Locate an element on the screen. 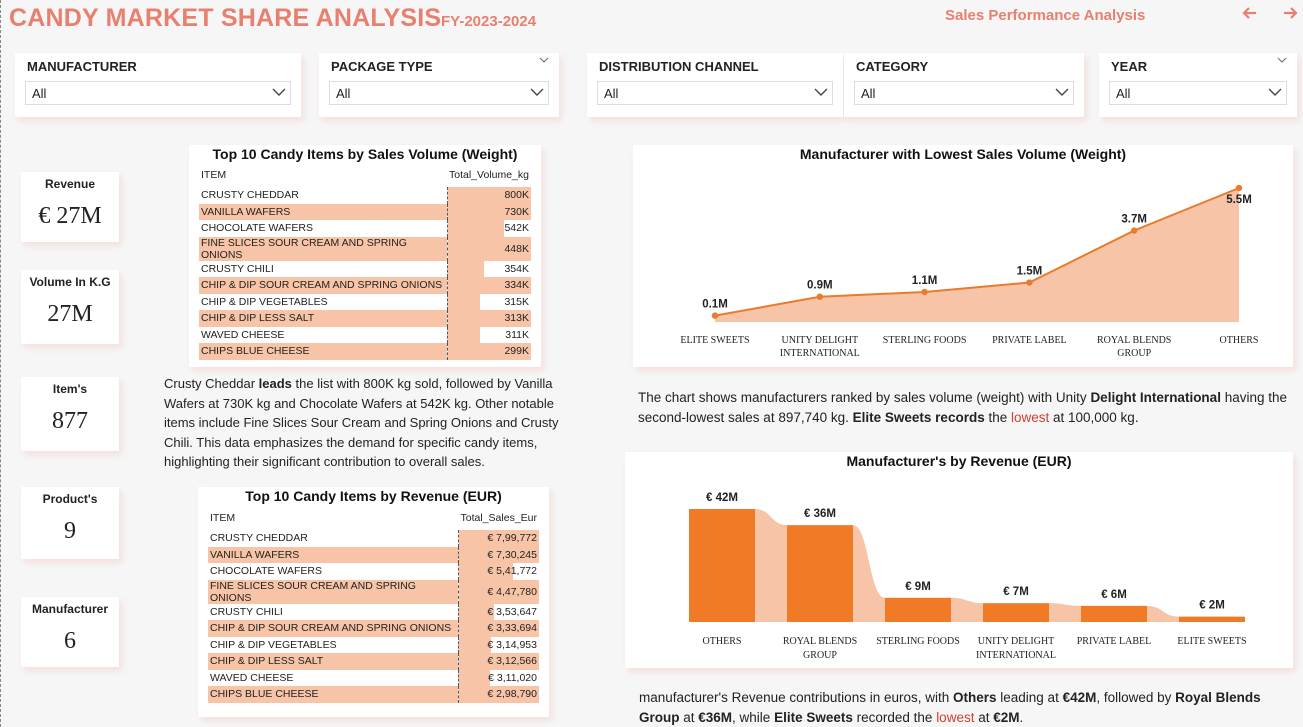 Image resolution: width=1303 pixels, height=727 pixels. slicer-label: DISTRIBUTION CHANNEL is located at coordinates (679, 66).